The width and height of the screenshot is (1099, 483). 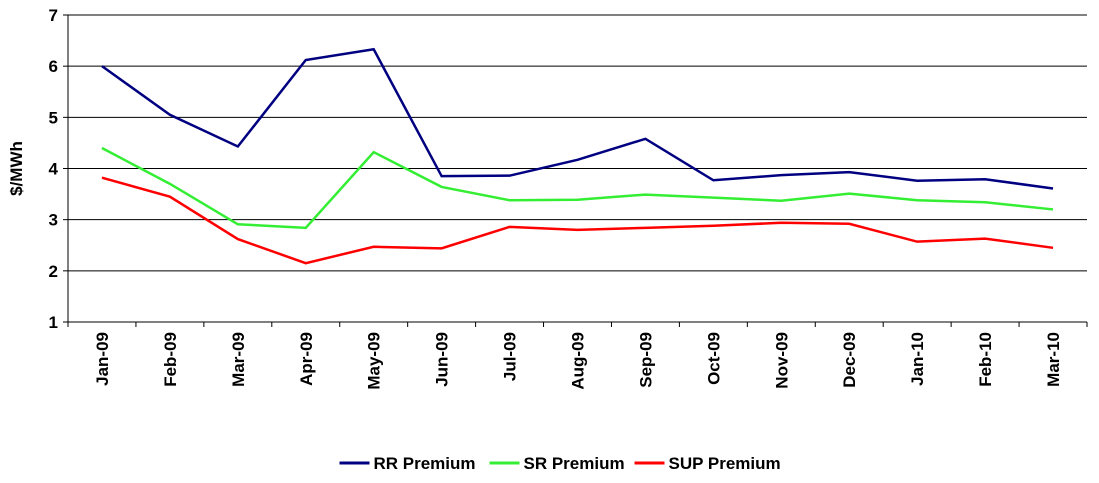 I want to click on legend-label: SR Premium, so click(x=574, y=463).